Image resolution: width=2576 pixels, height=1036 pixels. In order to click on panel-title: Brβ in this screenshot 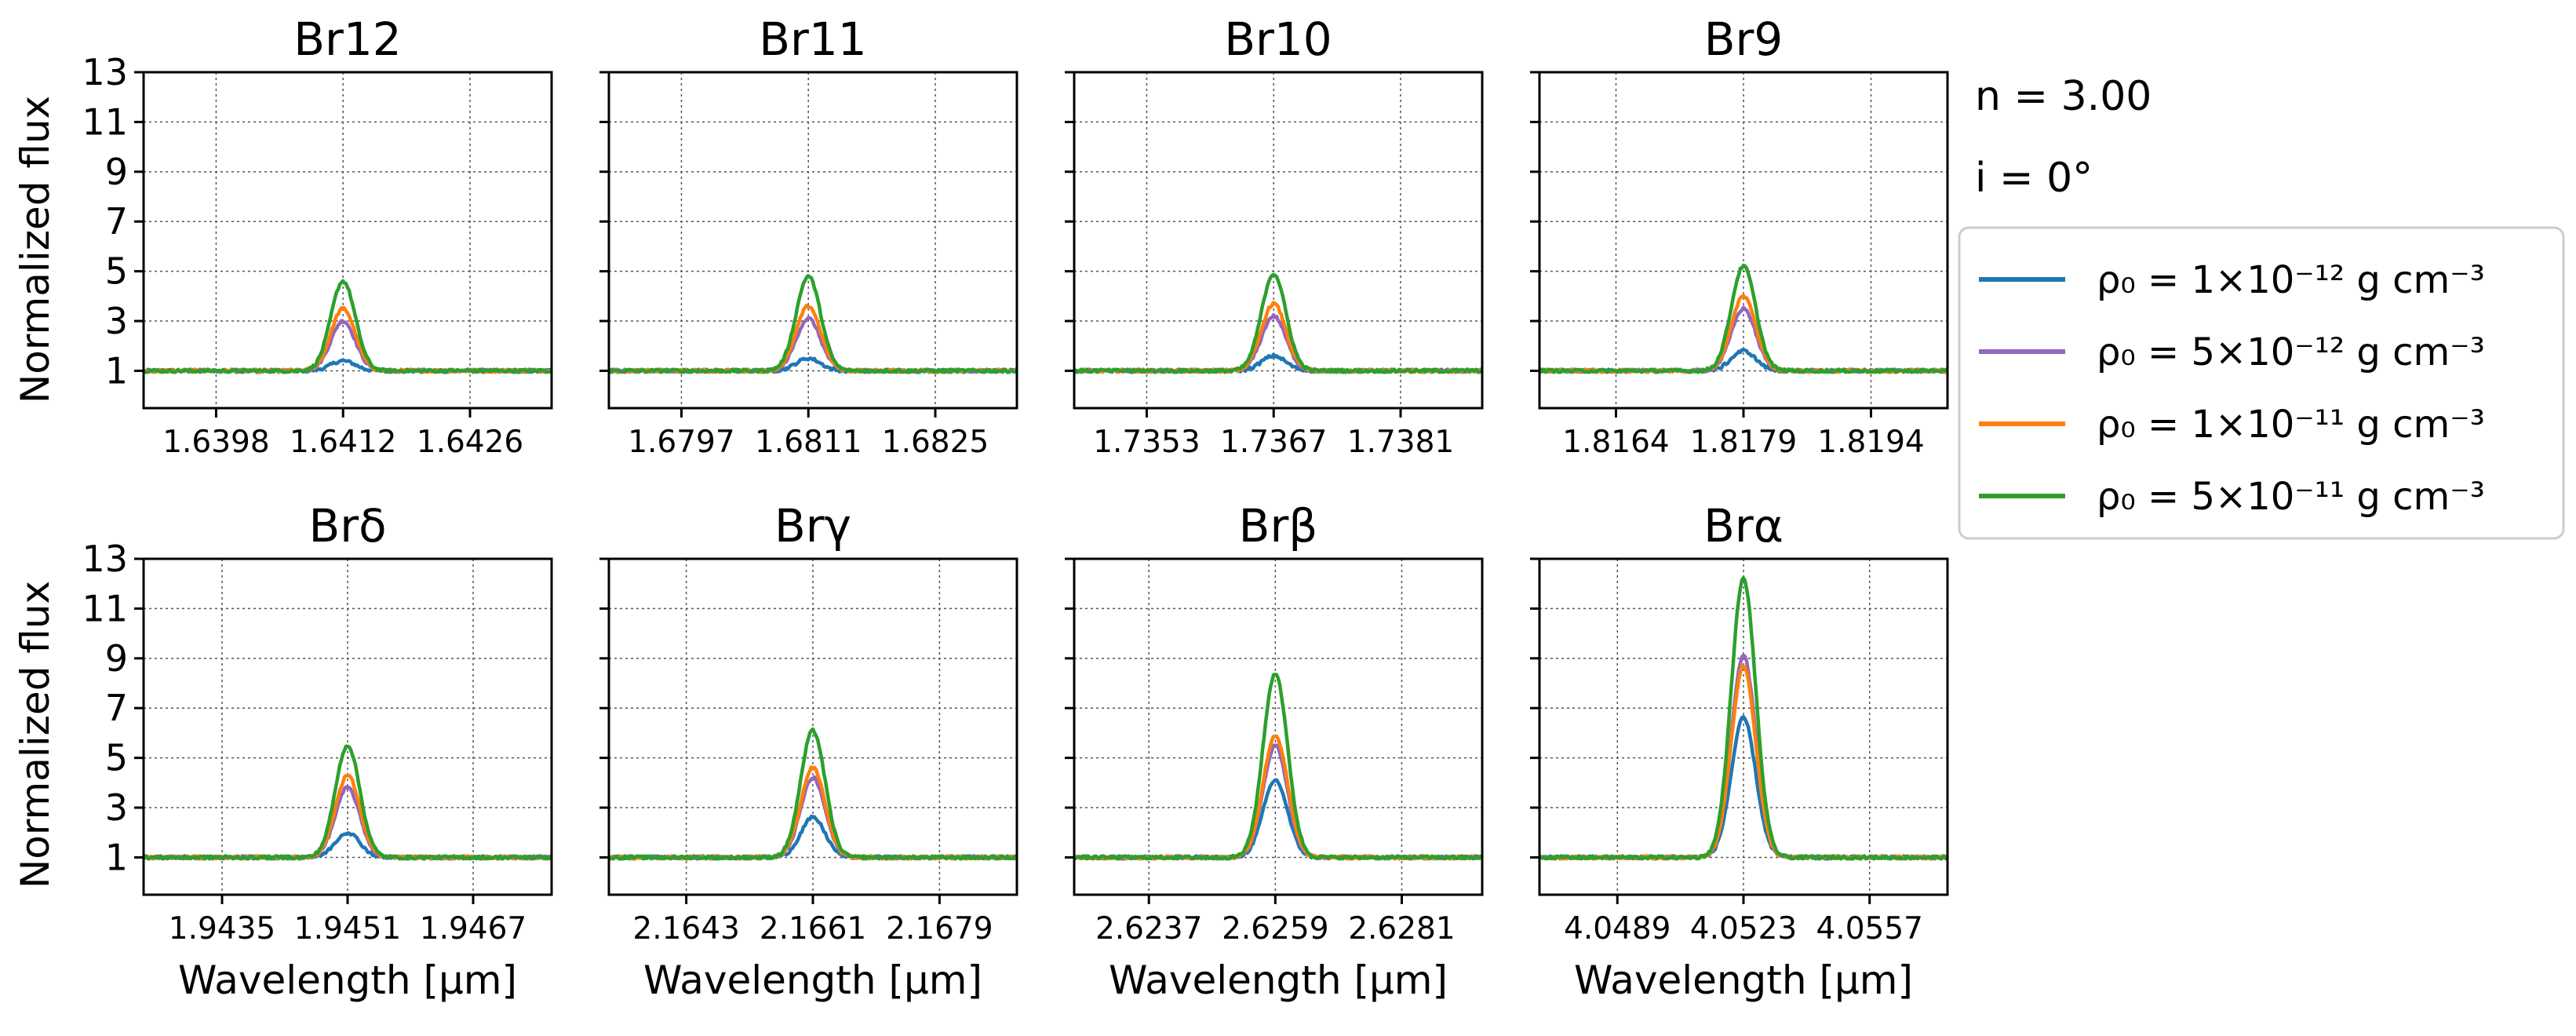, I will do `click(1278, 526)`.